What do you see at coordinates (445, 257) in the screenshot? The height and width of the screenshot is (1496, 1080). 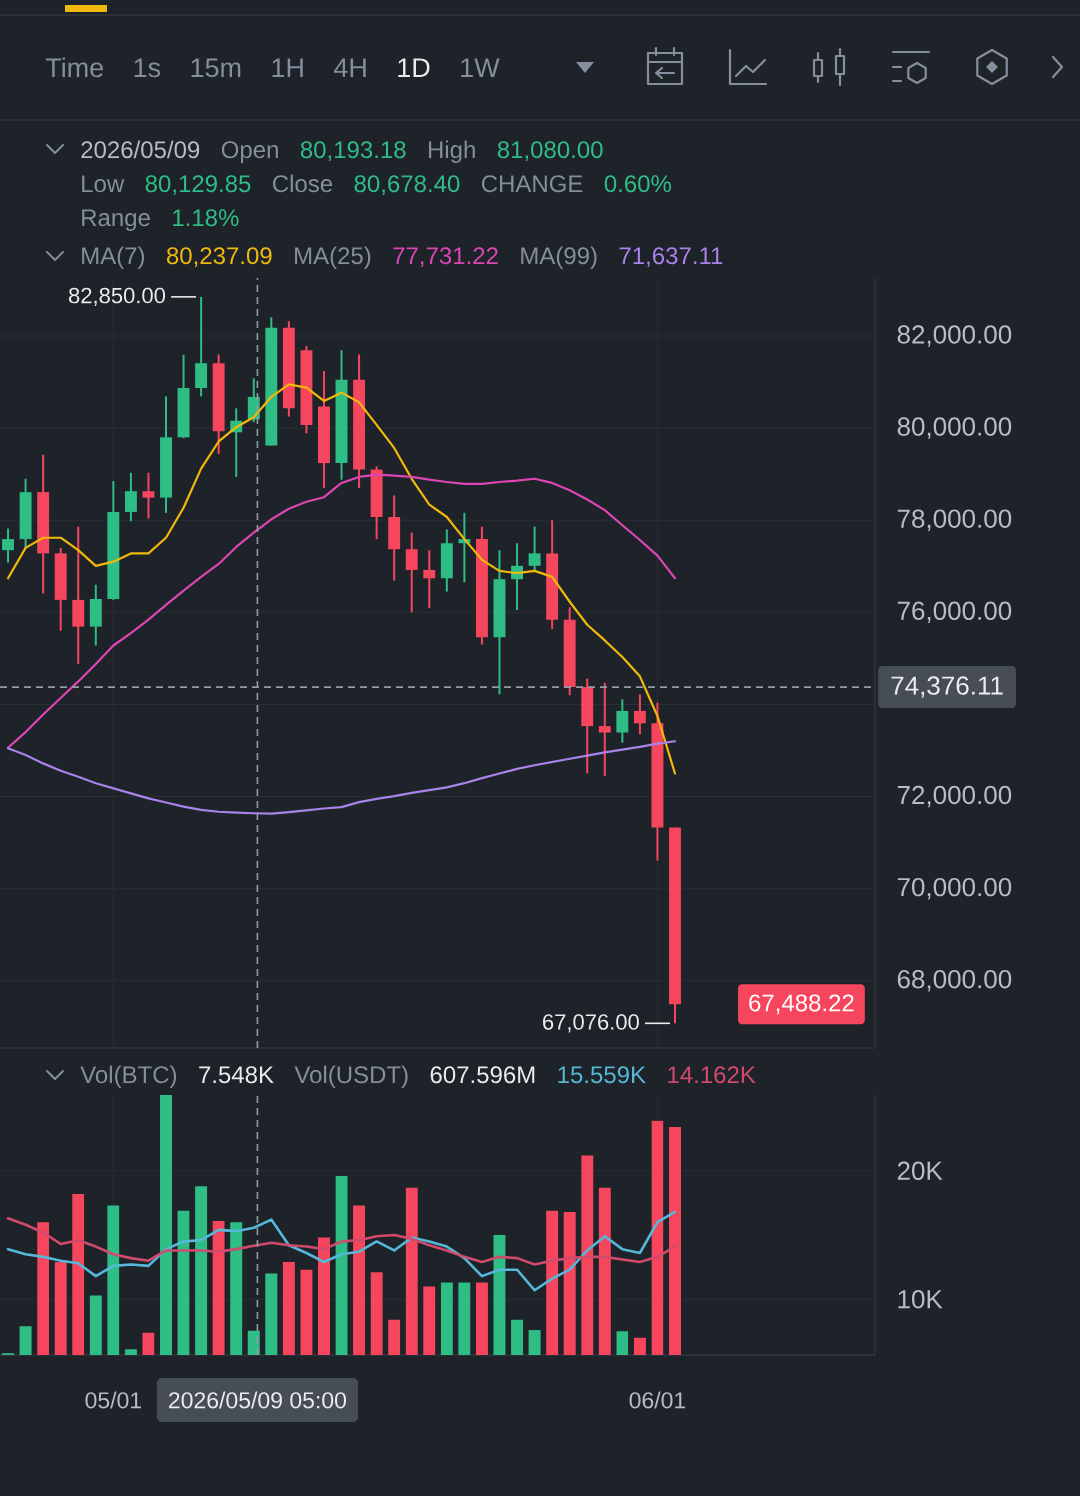 I see `text: 77,731.22` at bounding box center [445, 257].